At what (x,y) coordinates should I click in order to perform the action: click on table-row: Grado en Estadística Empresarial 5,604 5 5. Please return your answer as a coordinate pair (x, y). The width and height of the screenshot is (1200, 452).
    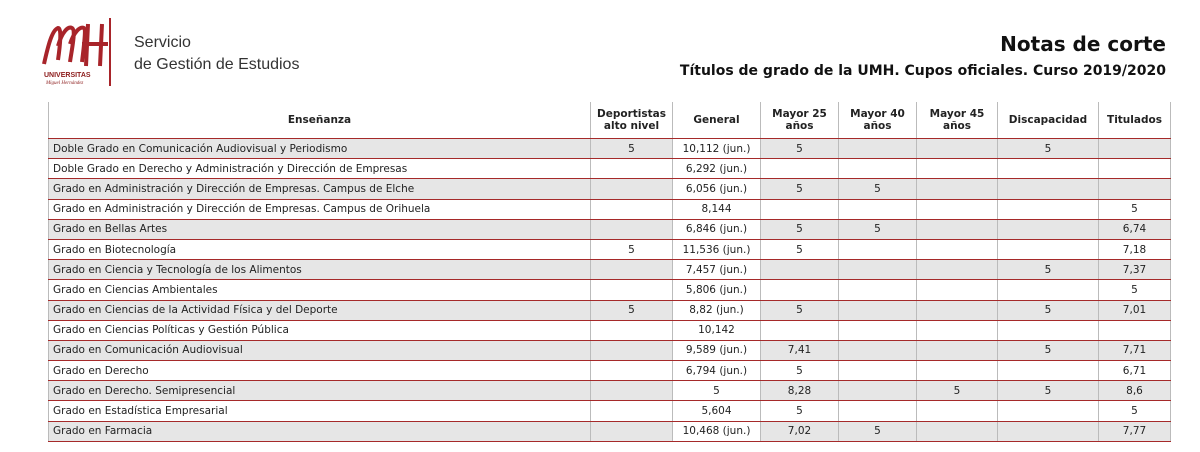
    Looking at the image, I should click on (609, 411).